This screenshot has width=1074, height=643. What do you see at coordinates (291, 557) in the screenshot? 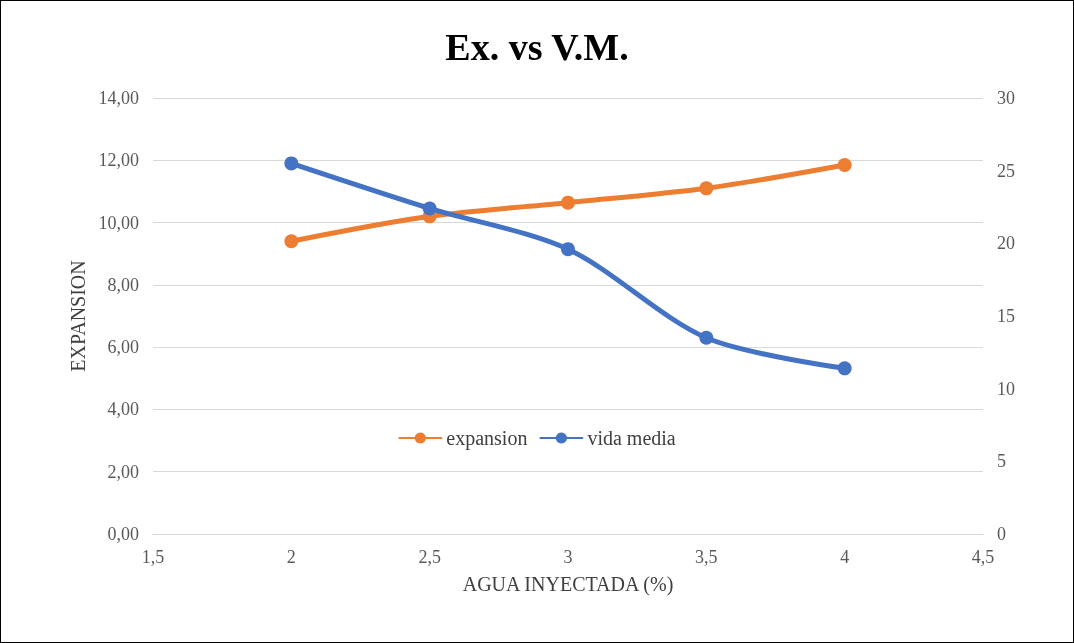
I see `x-tick-label: 2` at bounding box center [291, 557].